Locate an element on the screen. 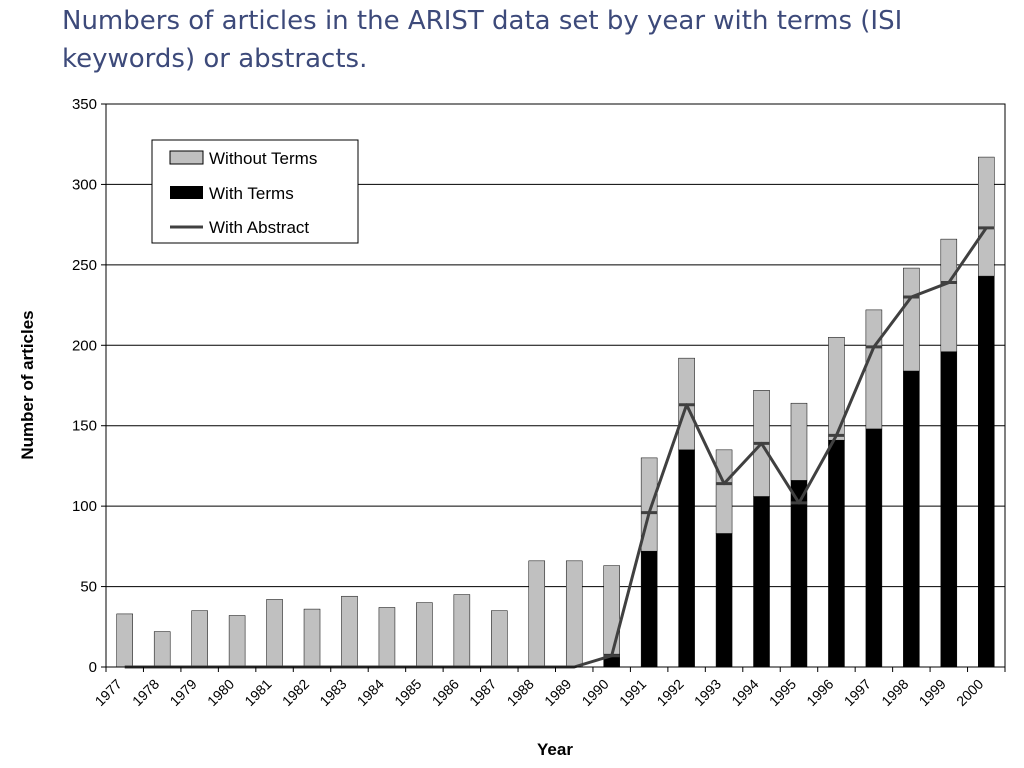  legend-label-with-terms: With Terms is located at coordinates (251, 193).